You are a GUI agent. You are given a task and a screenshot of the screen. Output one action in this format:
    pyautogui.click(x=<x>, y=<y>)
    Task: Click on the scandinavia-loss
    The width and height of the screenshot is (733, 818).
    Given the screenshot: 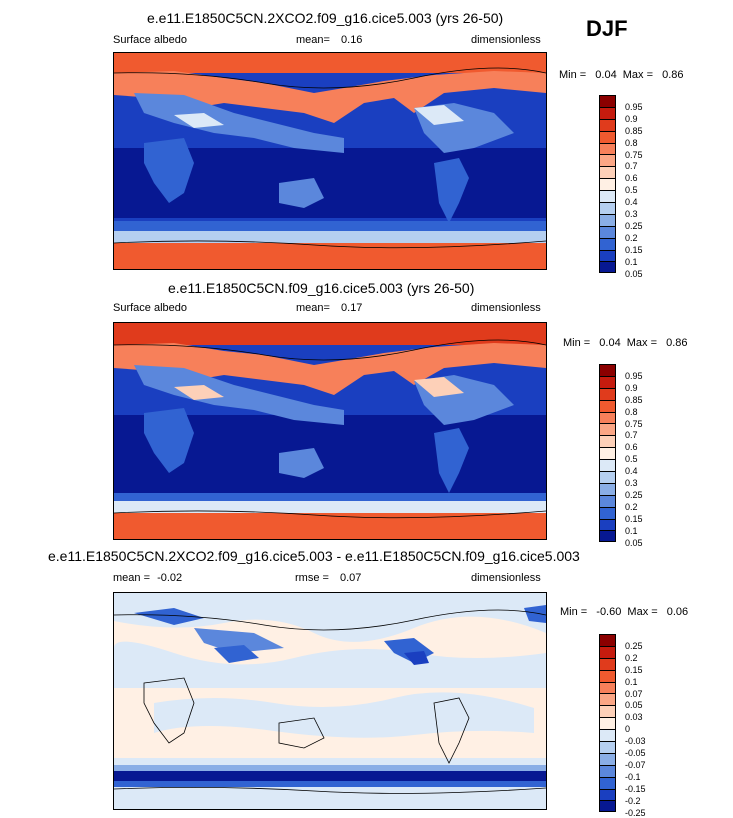 What is the action you would take?
    pyautogui.click(x=169, y=616)
    